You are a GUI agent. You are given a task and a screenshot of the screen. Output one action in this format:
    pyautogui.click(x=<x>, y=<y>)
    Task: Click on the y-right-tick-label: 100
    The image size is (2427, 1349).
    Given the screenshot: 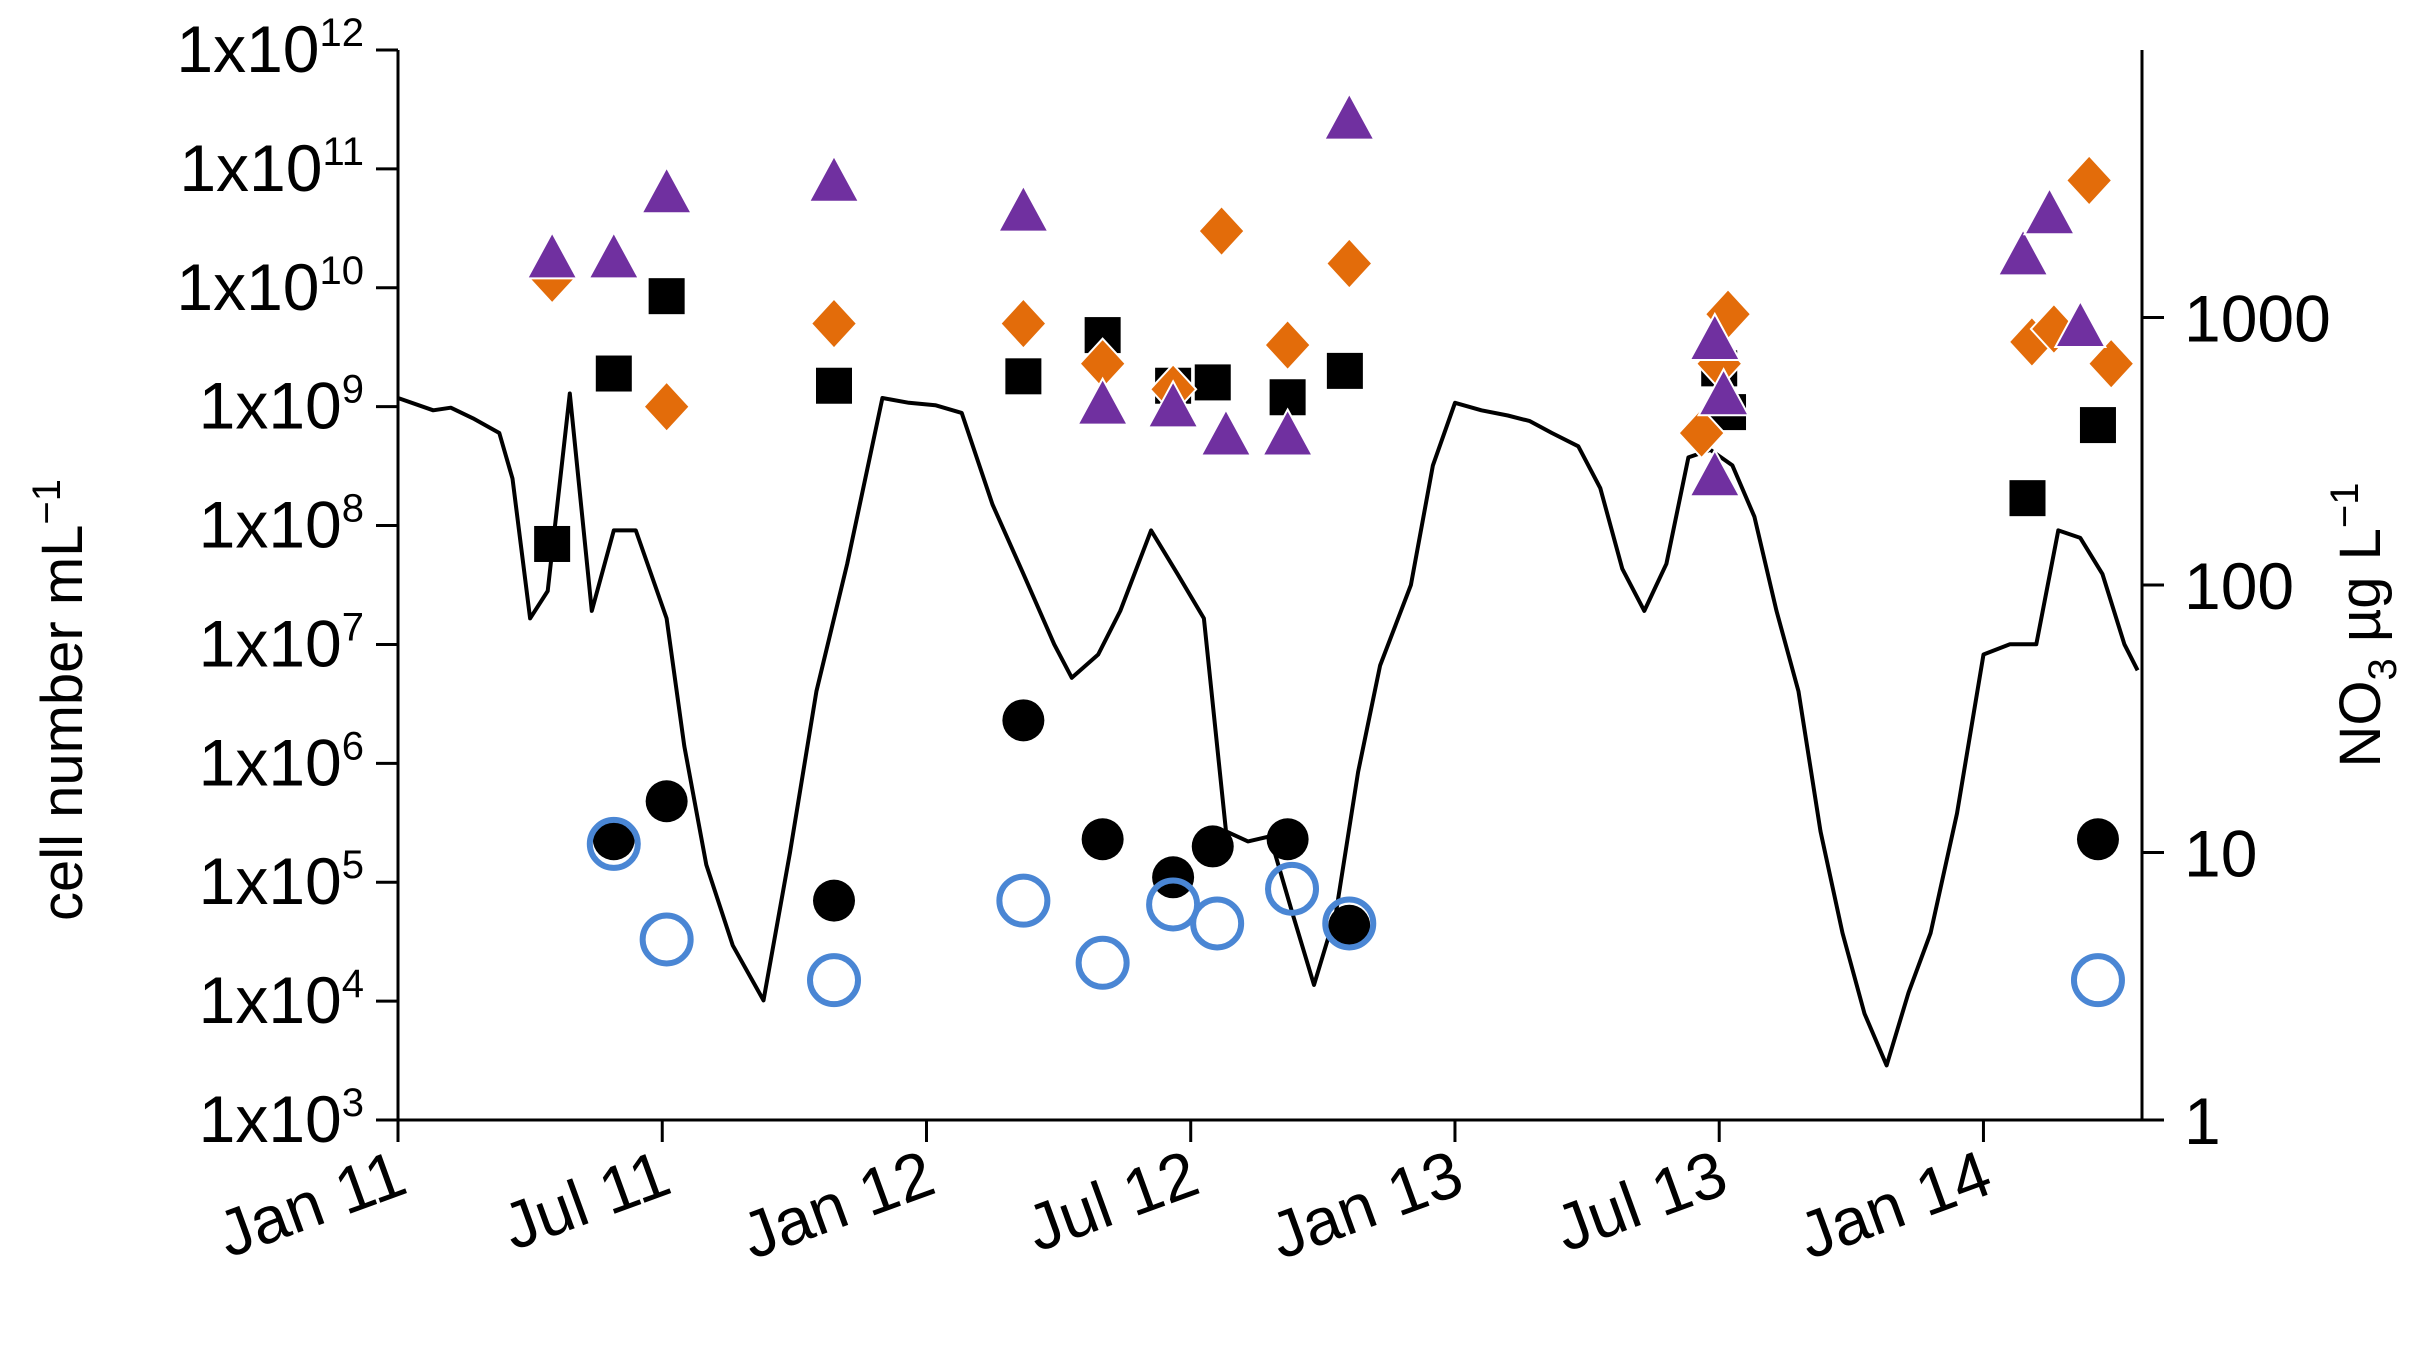 What is the action you would take?
    pyautogui.click(x=2239, y=586)
    